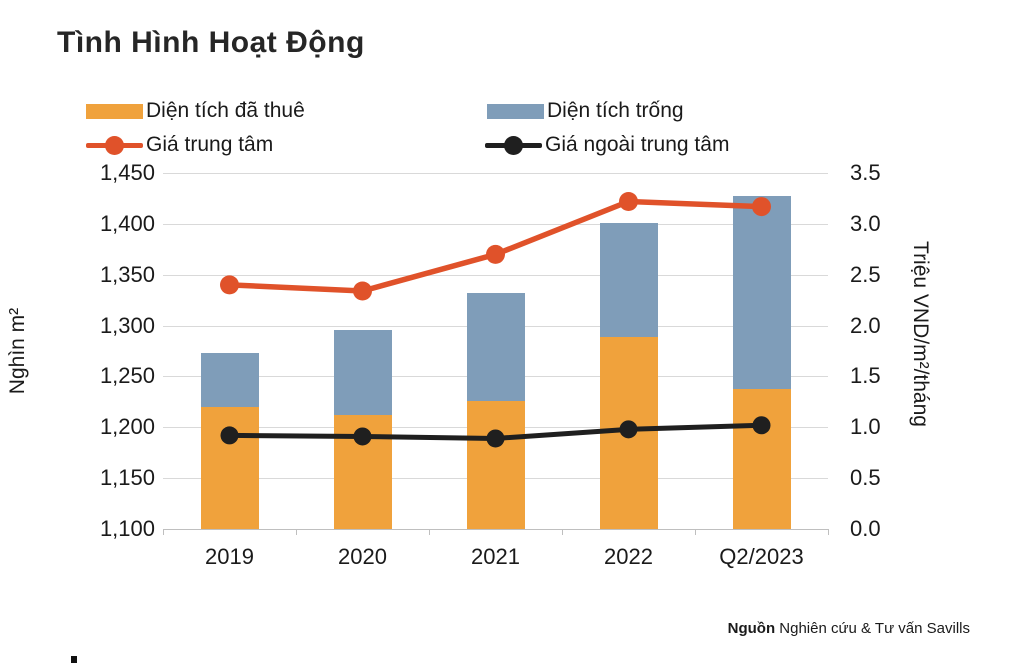 The image size is (1032, 663). I want to click on cutoff-text-artifact, so click(74, 659).